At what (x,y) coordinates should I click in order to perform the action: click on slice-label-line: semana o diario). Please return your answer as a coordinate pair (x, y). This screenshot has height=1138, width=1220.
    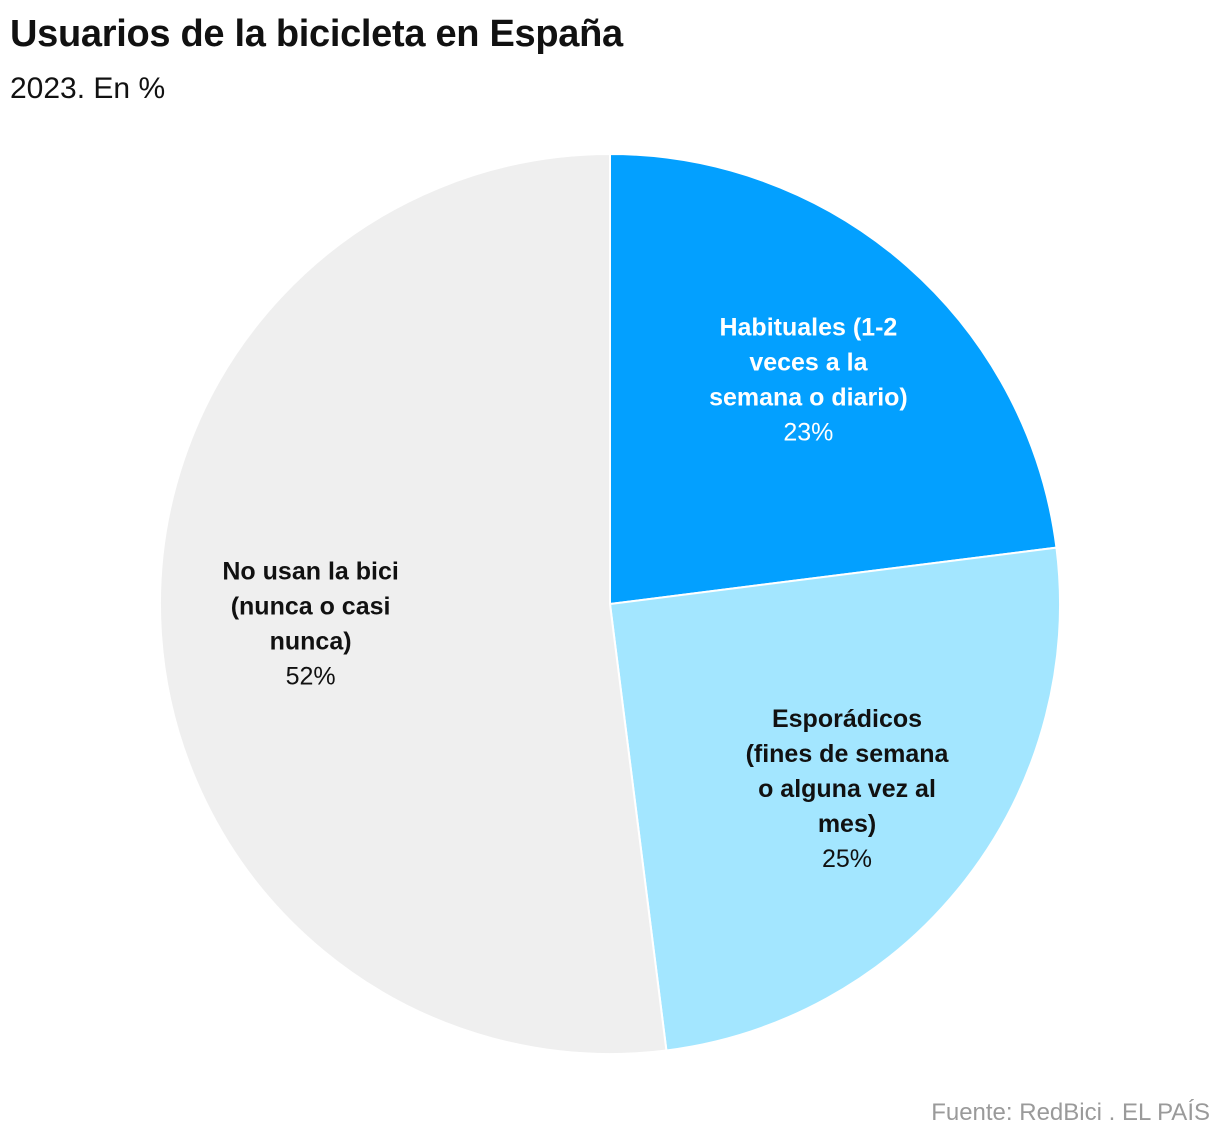
    Looking at the image, I should click on (808, 398).